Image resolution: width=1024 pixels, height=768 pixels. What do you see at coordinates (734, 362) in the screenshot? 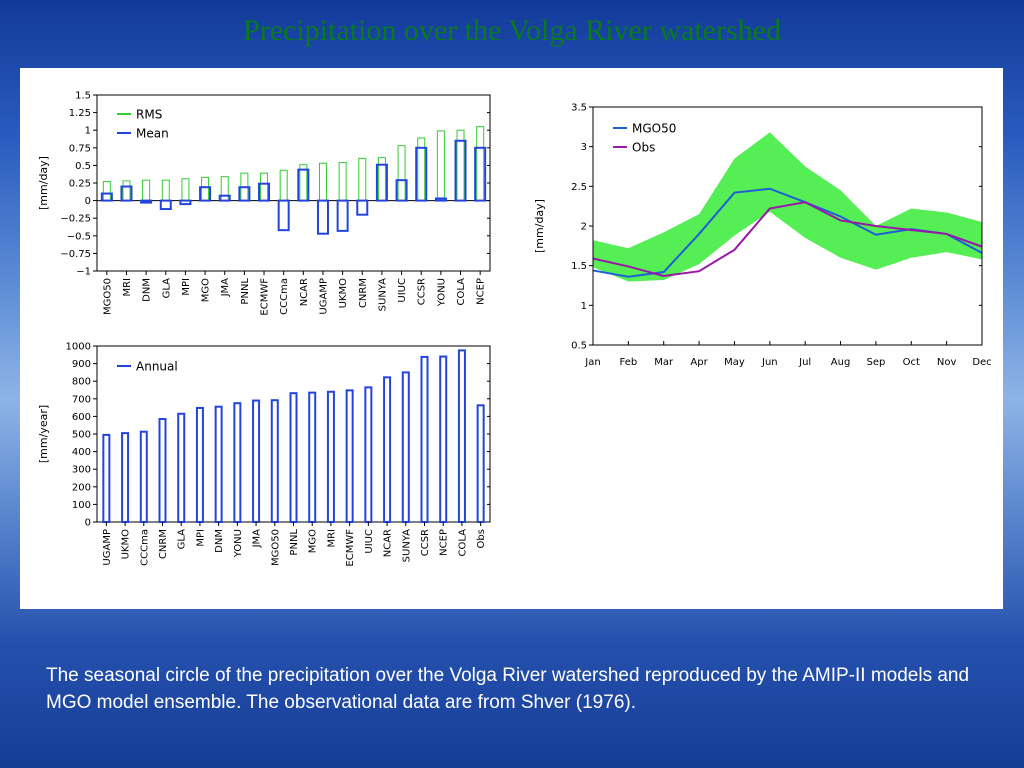
I see `seasonal-xtick-label: May` at bounding box center [734, 362].